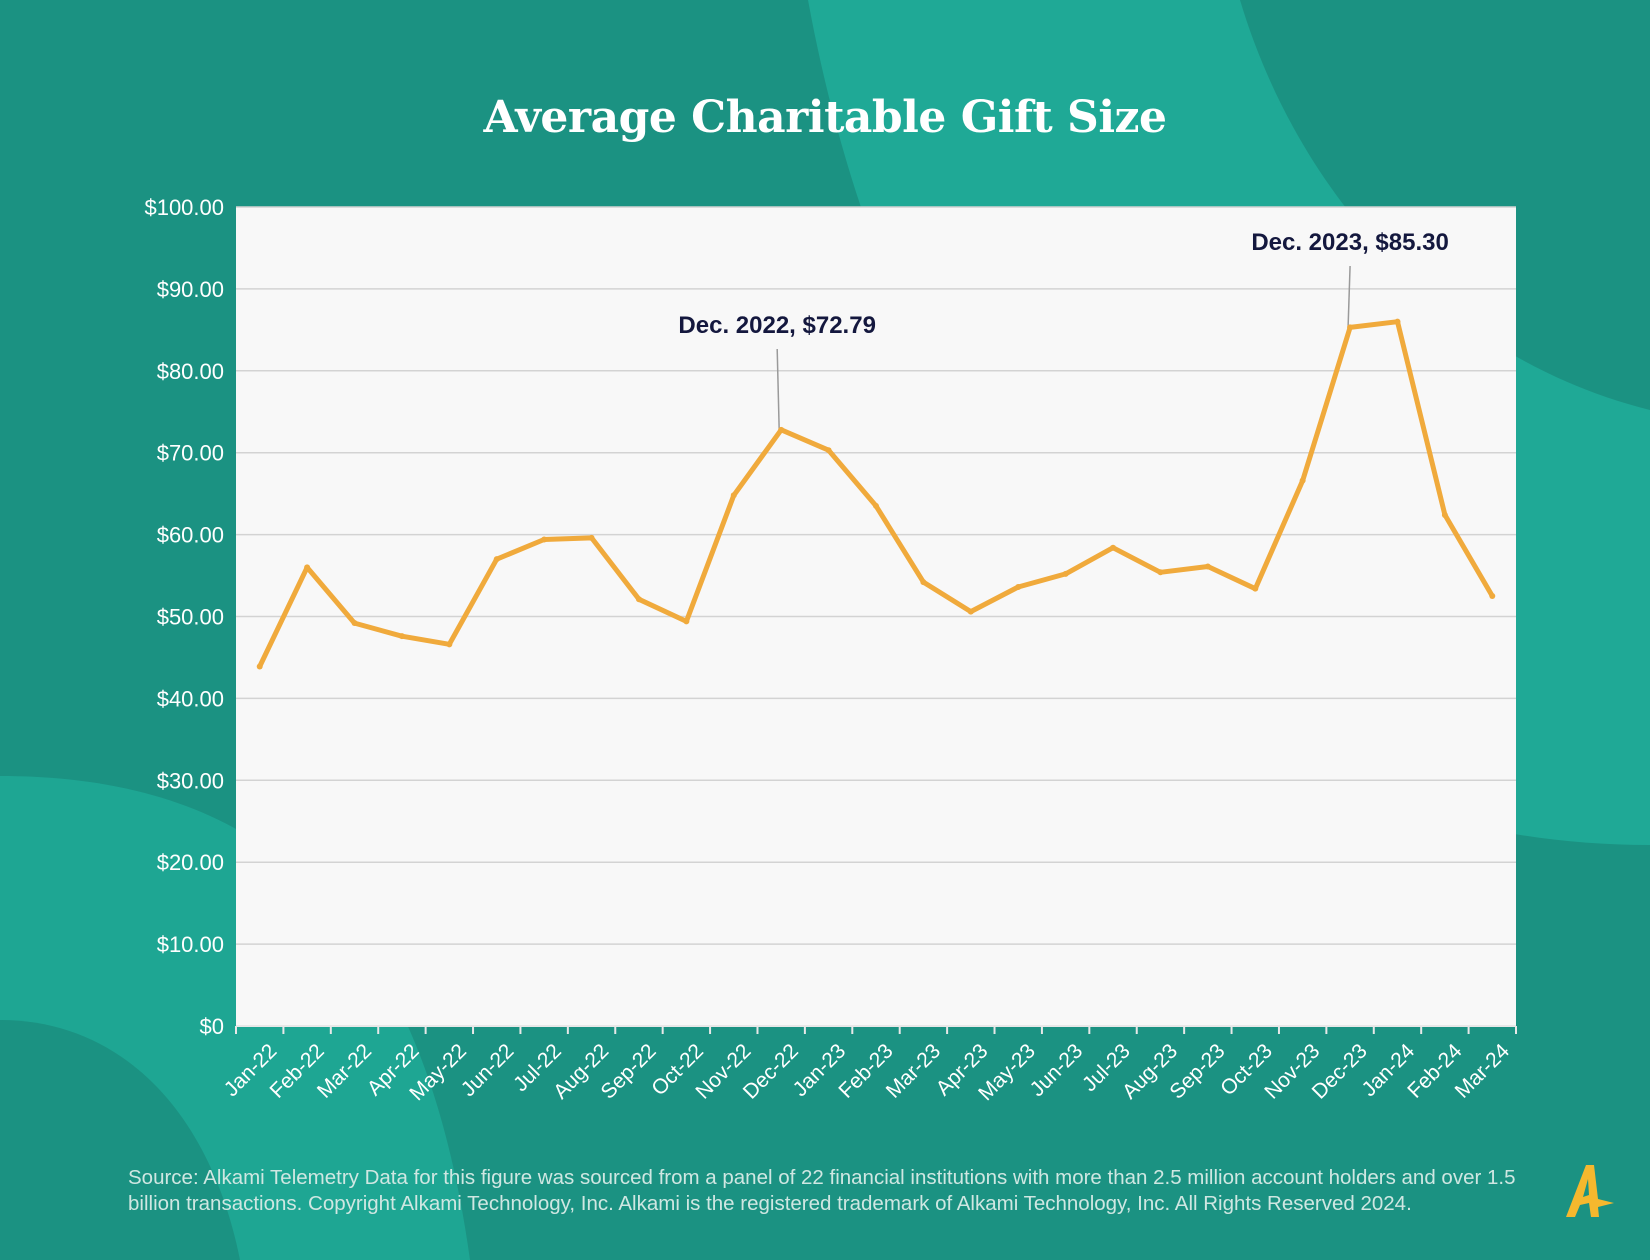 The image size is (1650, 1260). I want to click on y-tick-label: $20.00, so click(190, 862).